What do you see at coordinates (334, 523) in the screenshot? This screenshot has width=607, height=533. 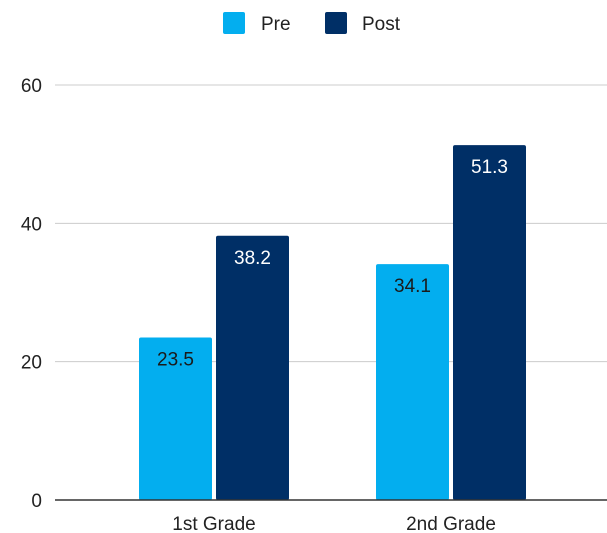 I see `x-axis-category-labels: 1st Grade 2nd Grade` at bounding box center [334, 523].